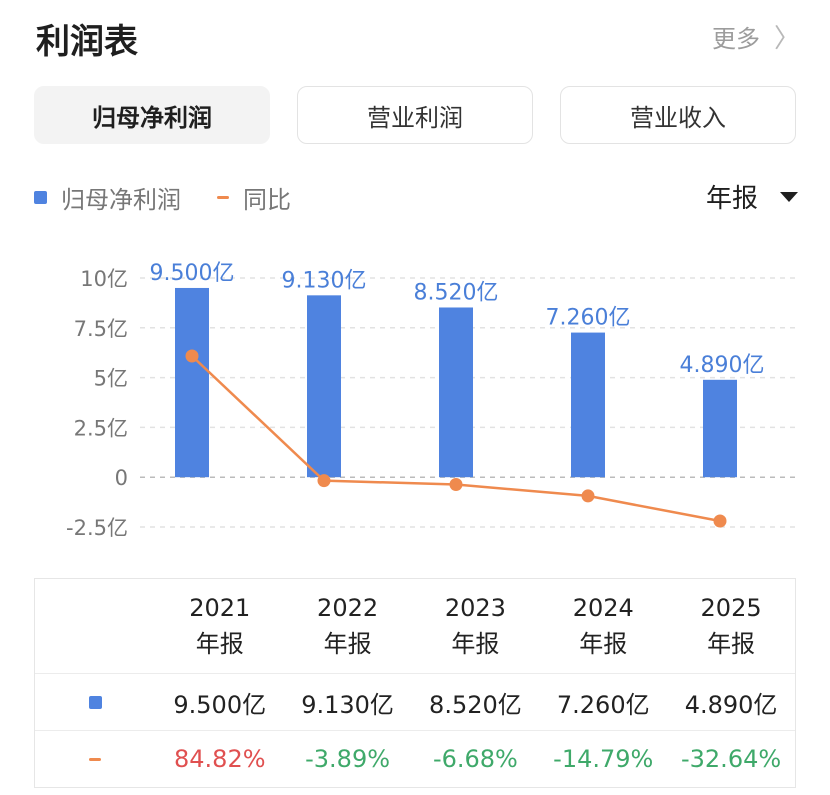 This screenshot has width=830, height=795. I want to click on y-tick-label: -2.5亿, so click(97, 528).